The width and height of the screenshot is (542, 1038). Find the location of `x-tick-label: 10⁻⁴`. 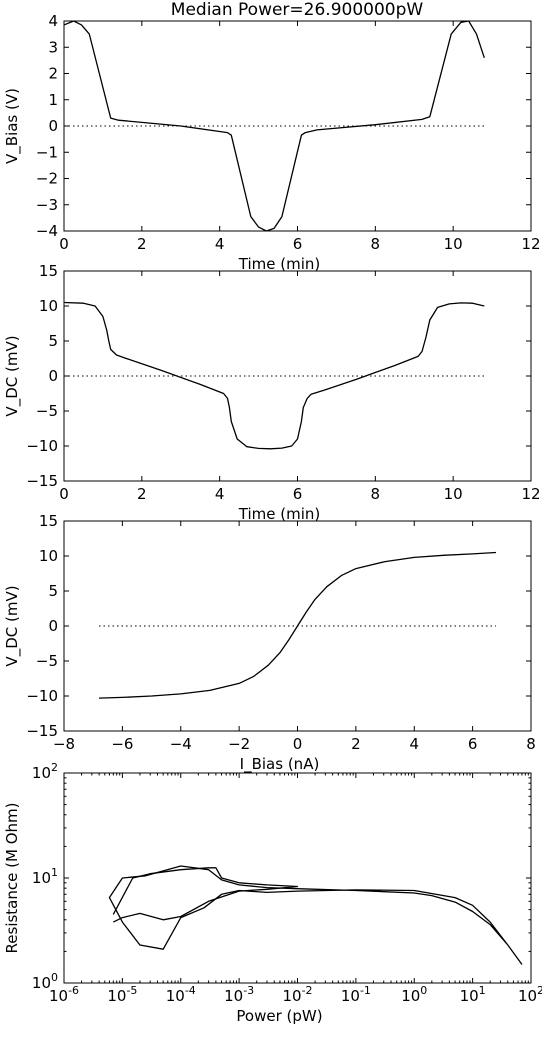

x-tick-label: 10⁻⁴ is located at coordinates (181, 994).